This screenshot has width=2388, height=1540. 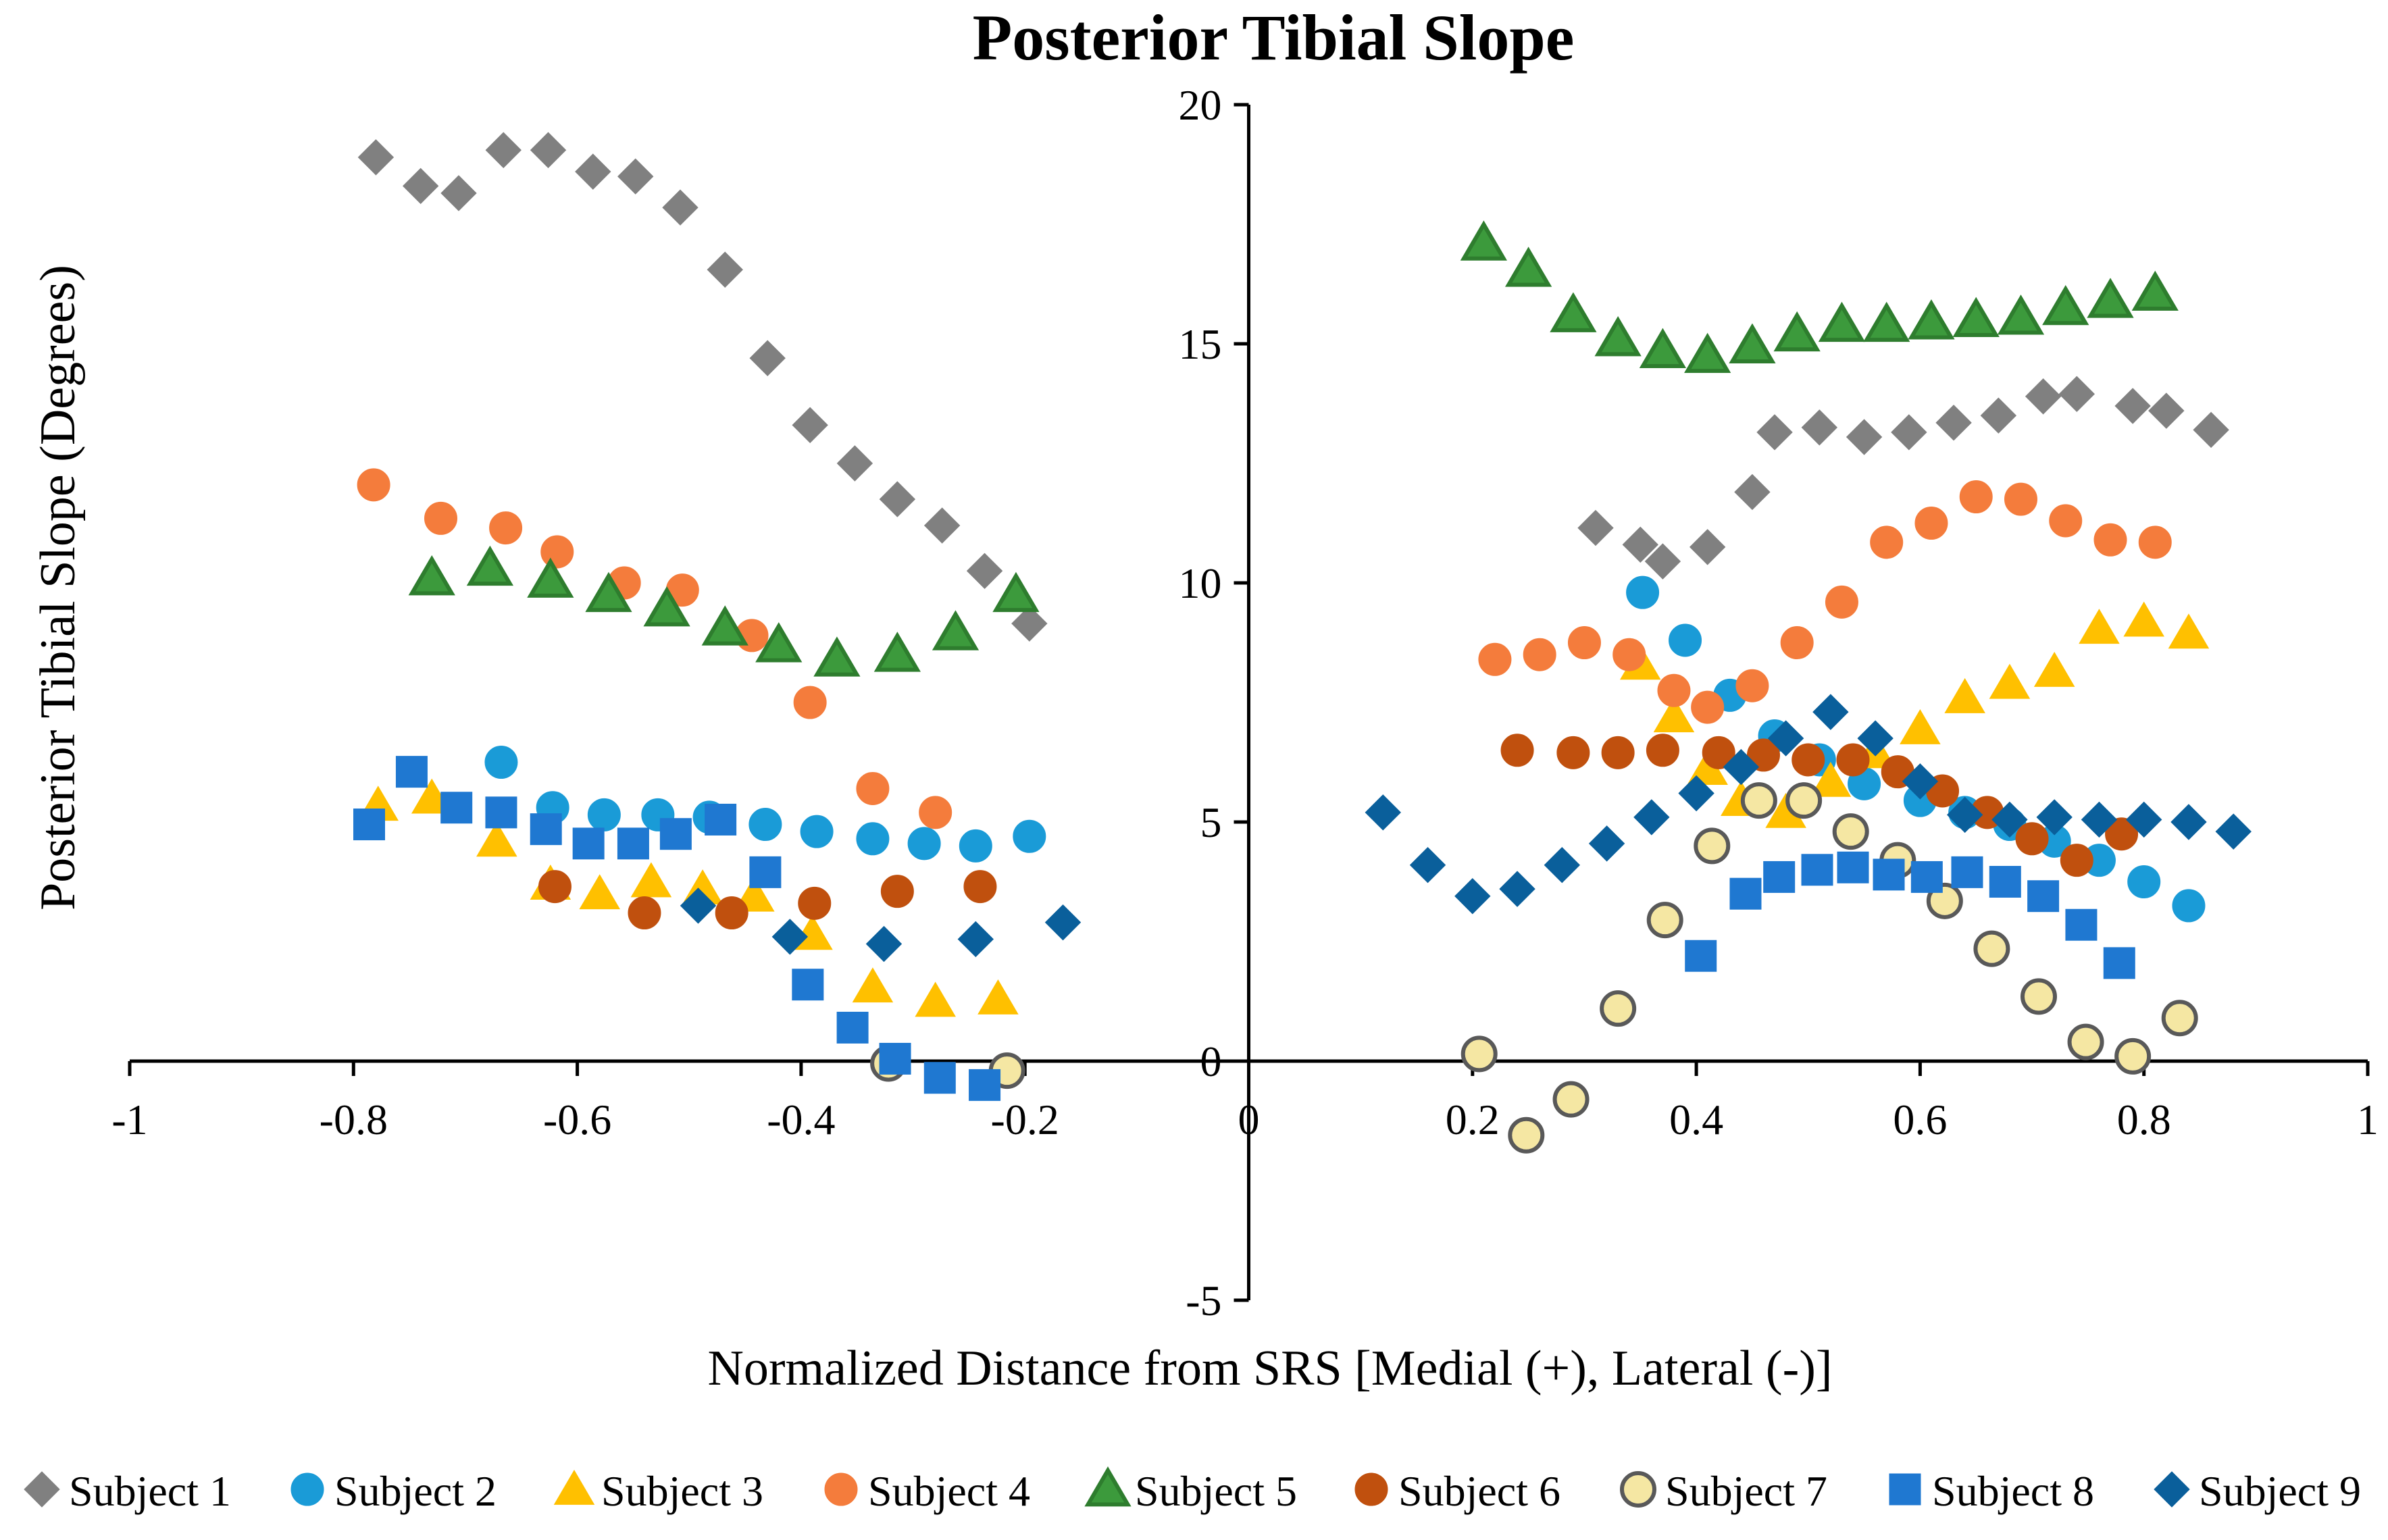 What do you see at coordinates (2368, 1120) in the screenshot?
I see `x-tick-label: 1` at bounding box center [2368, 1120].